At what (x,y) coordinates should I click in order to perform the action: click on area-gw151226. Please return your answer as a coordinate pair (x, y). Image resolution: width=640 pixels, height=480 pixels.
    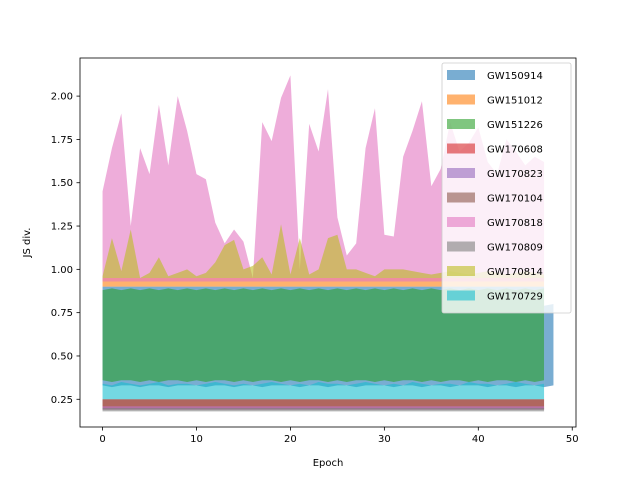
    Looking at the image, I should click on (323, 335).